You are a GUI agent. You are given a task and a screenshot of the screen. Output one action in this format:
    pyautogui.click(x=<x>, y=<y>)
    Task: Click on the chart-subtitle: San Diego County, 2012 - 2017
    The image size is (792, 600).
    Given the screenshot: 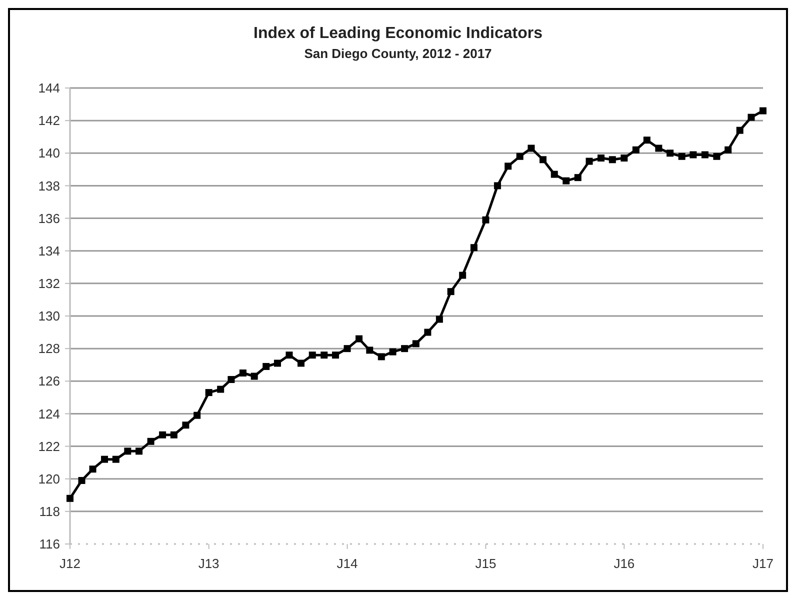 What is the action you would take?
    pyautogui.click(x=398, y=53)
    